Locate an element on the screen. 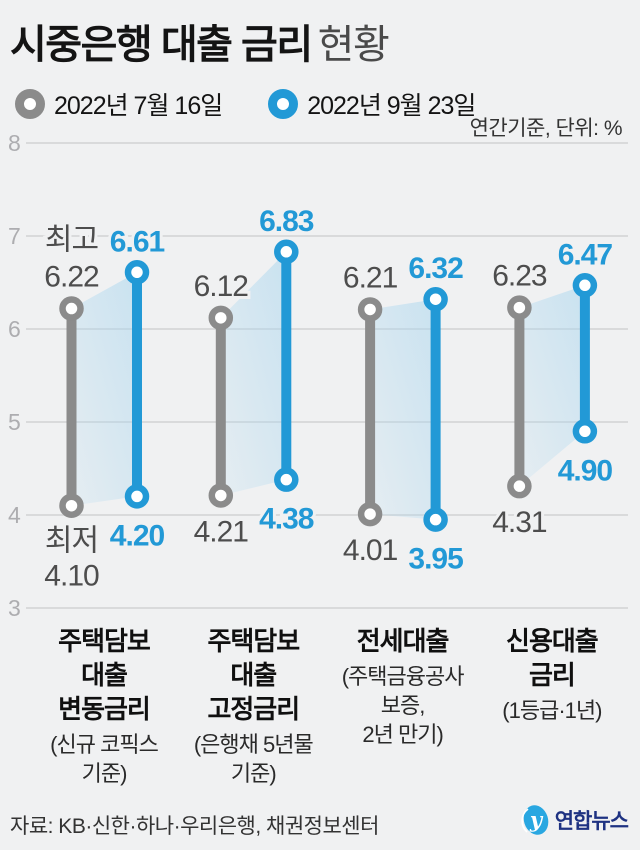 The image size is (640, 850). legend-item-september: 2022년 9월 23일 is located at coordinates (372, 104).